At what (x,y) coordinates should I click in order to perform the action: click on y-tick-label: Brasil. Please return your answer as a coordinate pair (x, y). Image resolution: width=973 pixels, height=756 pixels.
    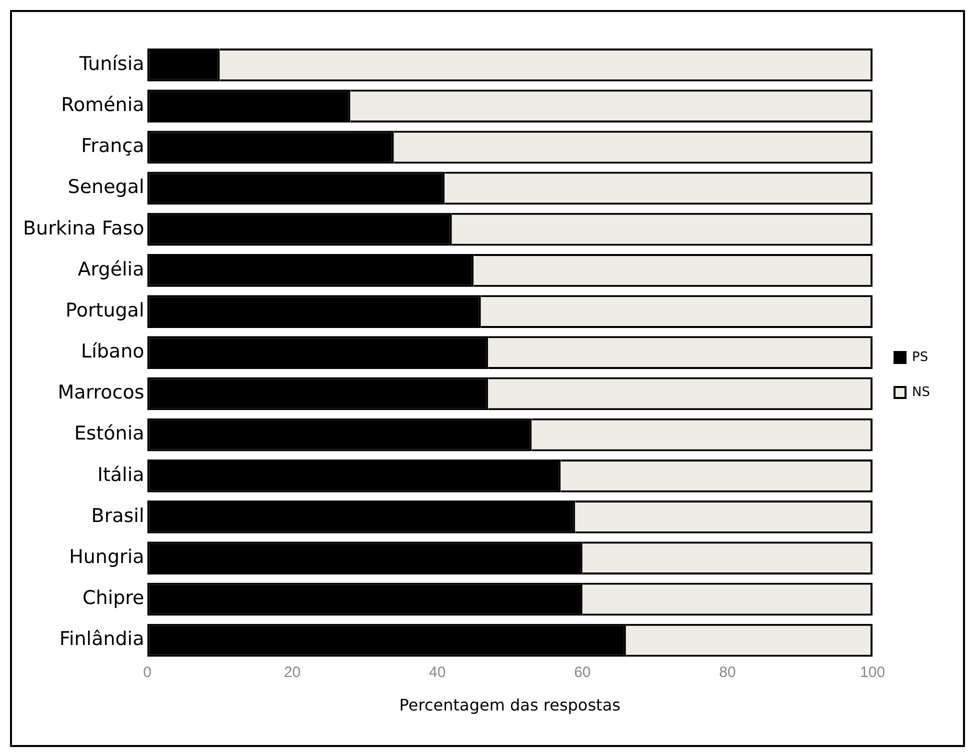
    Looking at the image, I should click on (117, 515).